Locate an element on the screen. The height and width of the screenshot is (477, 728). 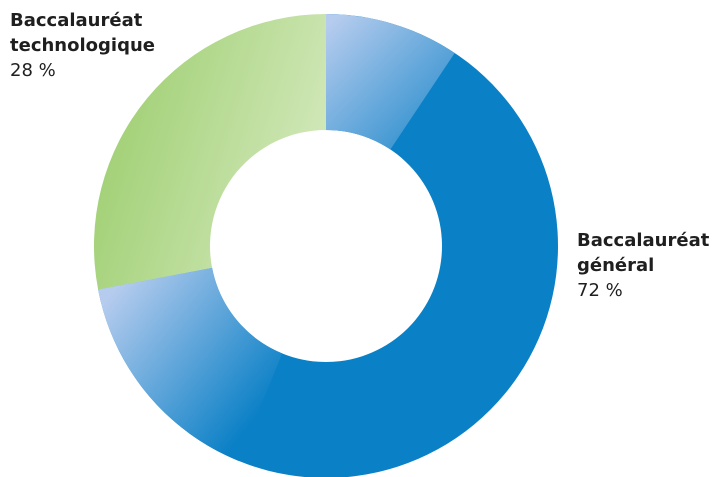
slice-value-general: 72 % is located at coordinates (600, 290).